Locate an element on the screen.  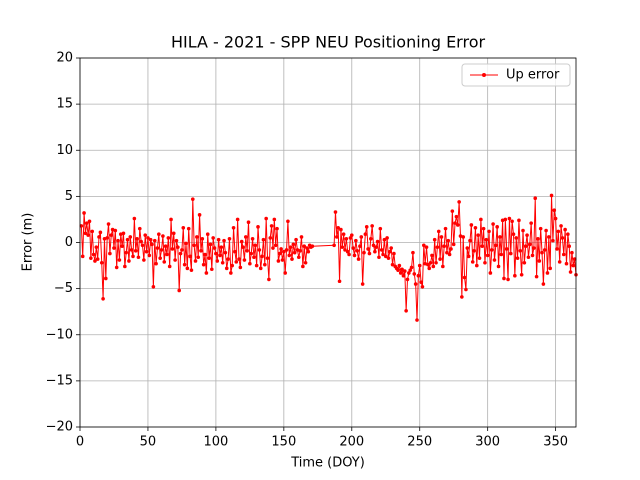
x-tick-label: 50 is located at coordinates (148, 442).